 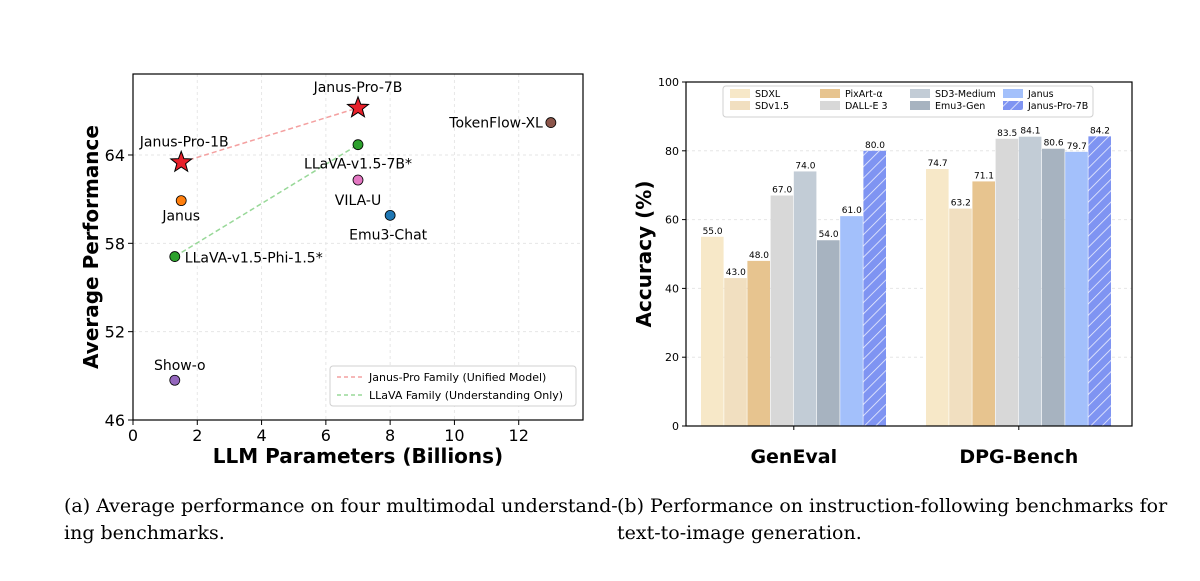 I want to click on x-tick-label: 10, so click(x=454, y=435).